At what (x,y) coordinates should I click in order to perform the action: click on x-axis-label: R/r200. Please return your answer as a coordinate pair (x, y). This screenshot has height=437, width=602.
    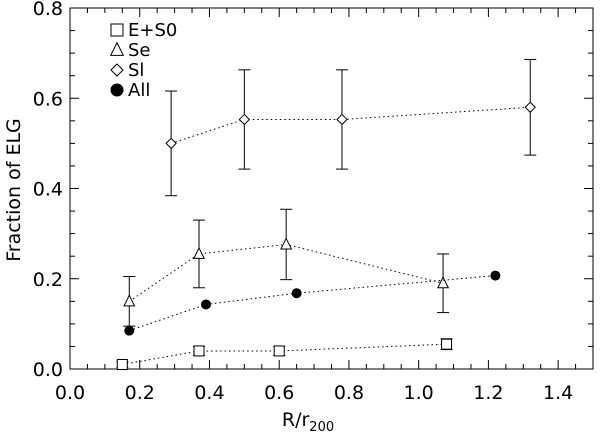
    Looking at the image, I should click on (308, 422).